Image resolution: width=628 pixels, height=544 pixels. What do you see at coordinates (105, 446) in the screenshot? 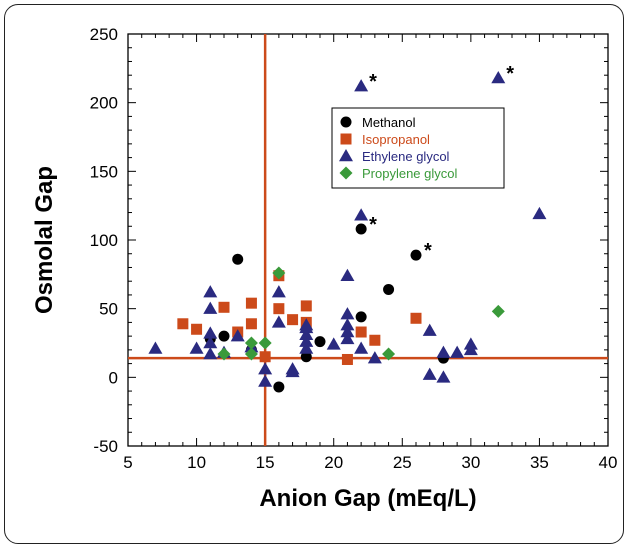
I see `y-tick-label: -50` at bounding box center [105, 446].